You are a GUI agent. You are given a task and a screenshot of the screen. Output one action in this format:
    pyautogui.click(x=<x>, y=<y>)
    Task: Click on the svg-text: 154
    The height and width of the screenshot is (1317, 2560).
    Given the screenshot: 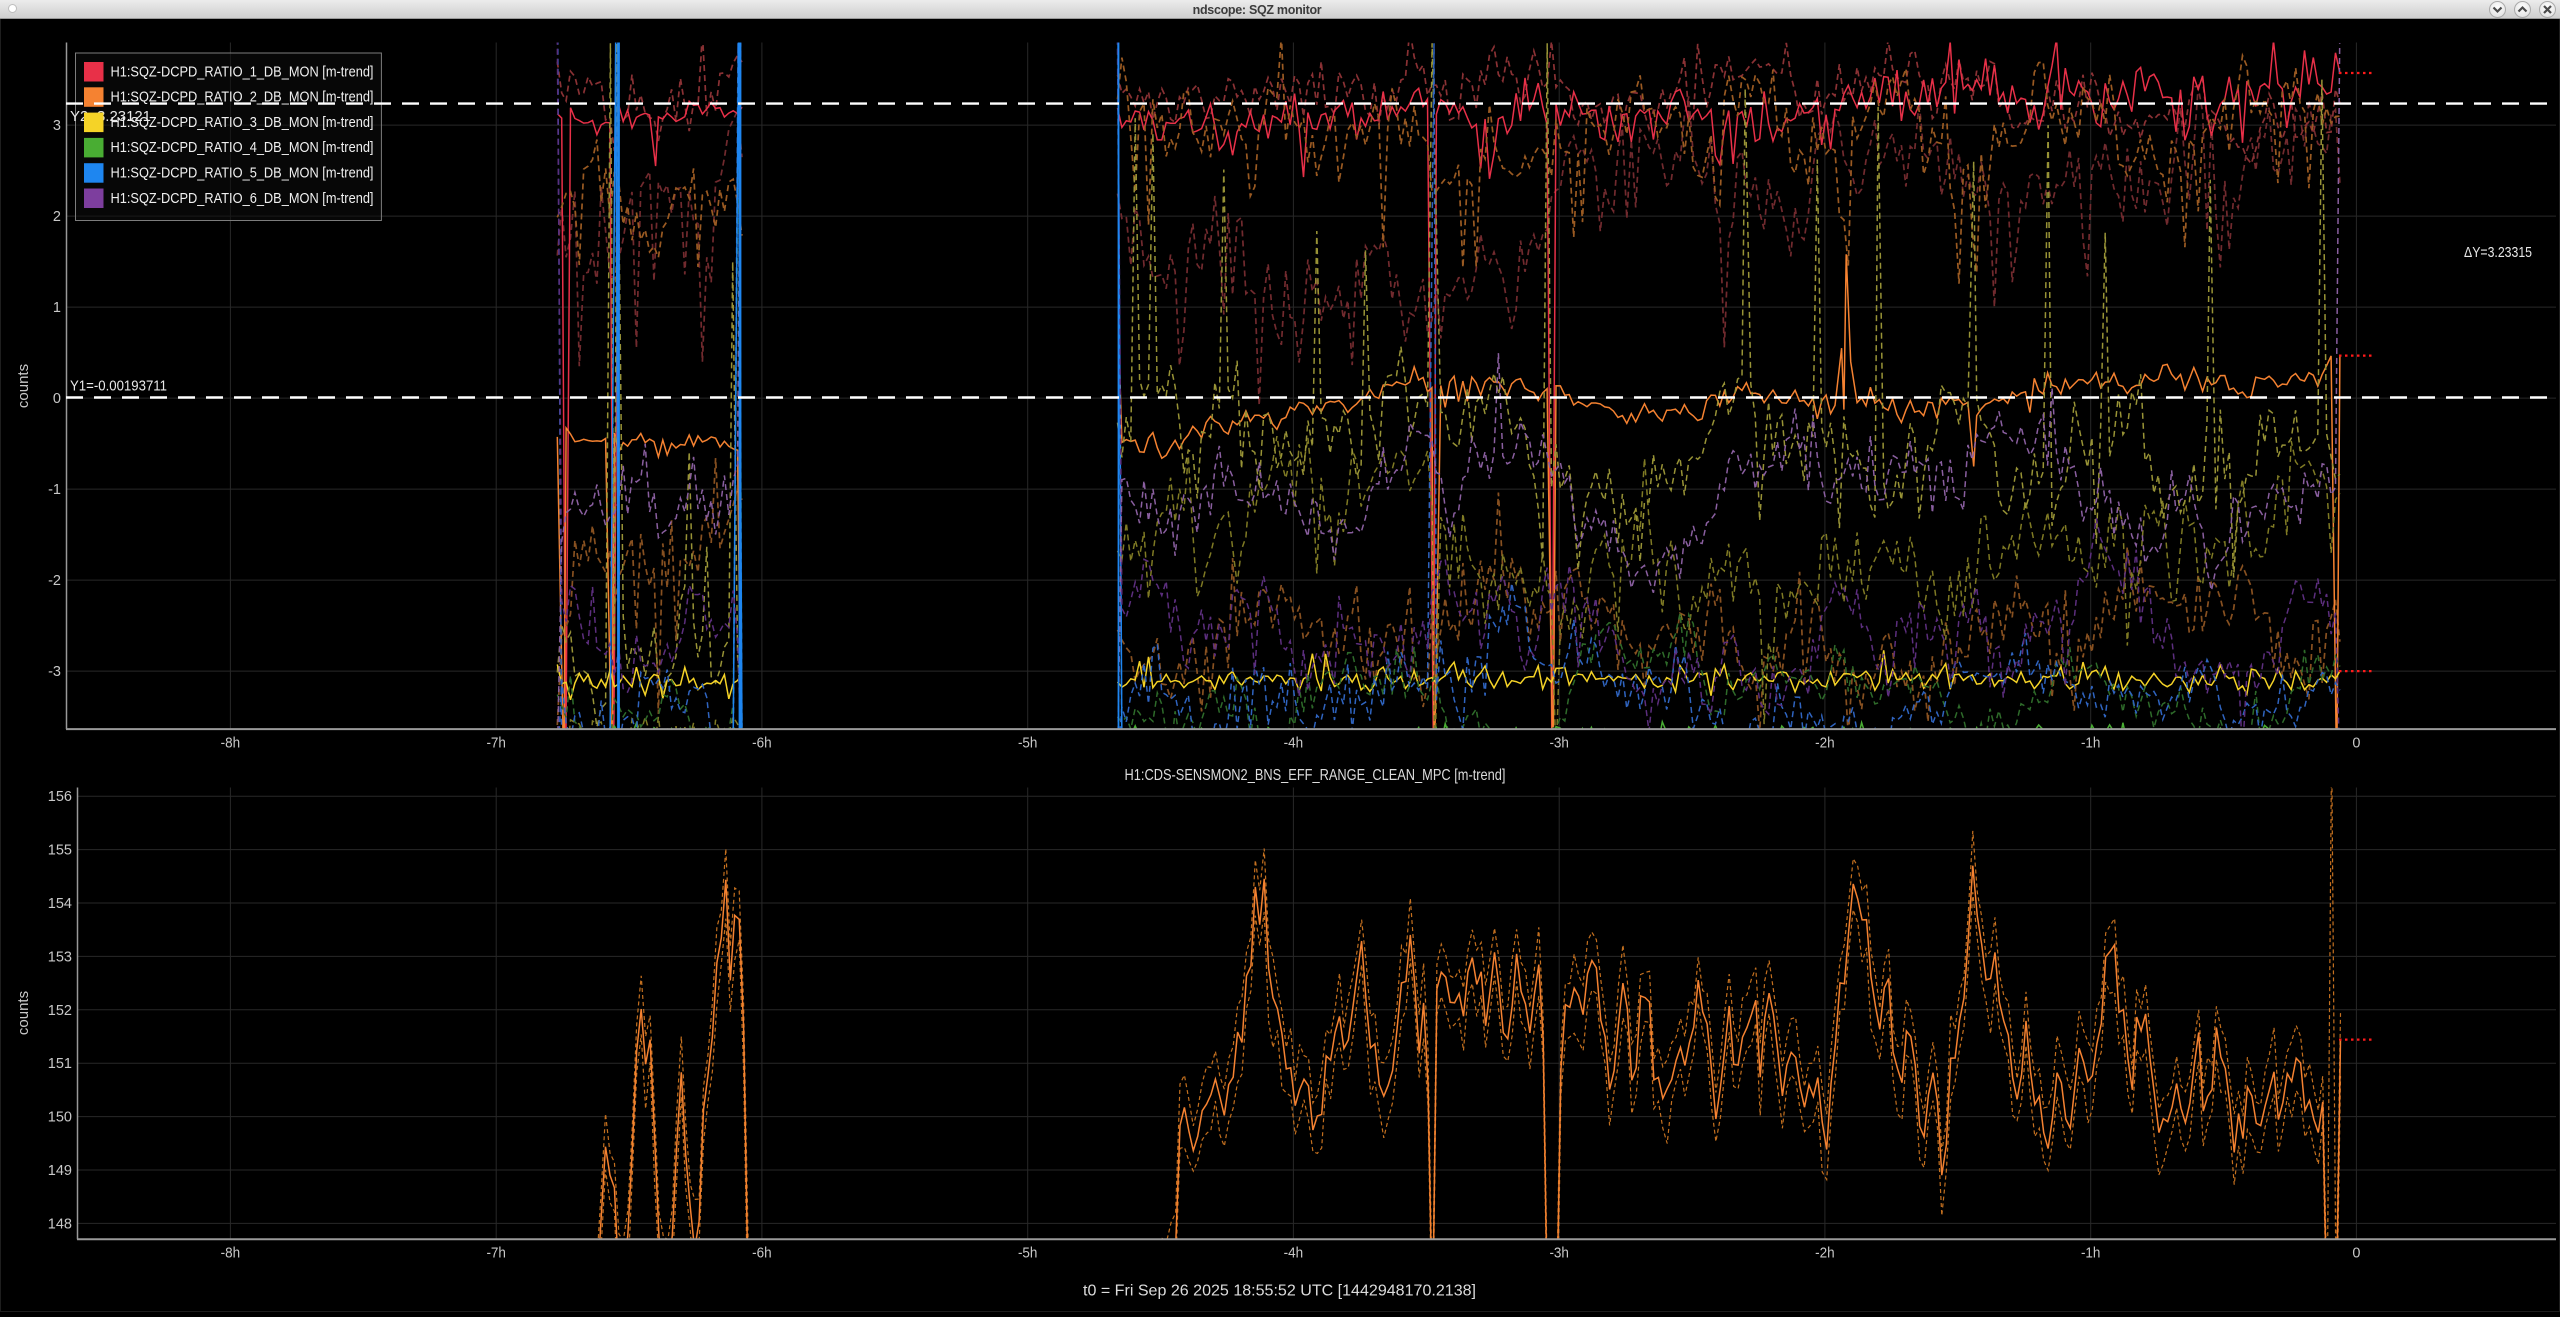 What is the action you would take?
    pyautogui.click(x=60, y=904)
    